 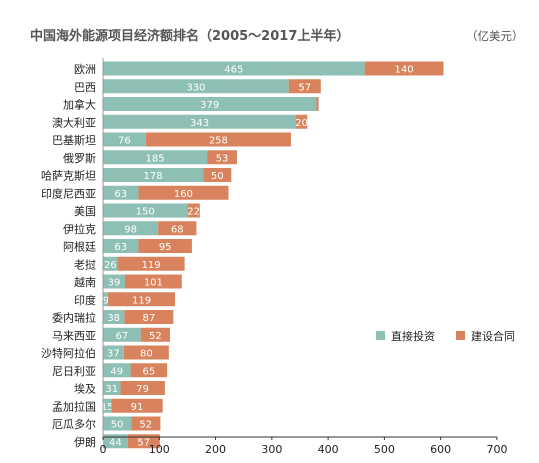 I want to click on category-label: 马来西亚, so click(x=74, y=335).